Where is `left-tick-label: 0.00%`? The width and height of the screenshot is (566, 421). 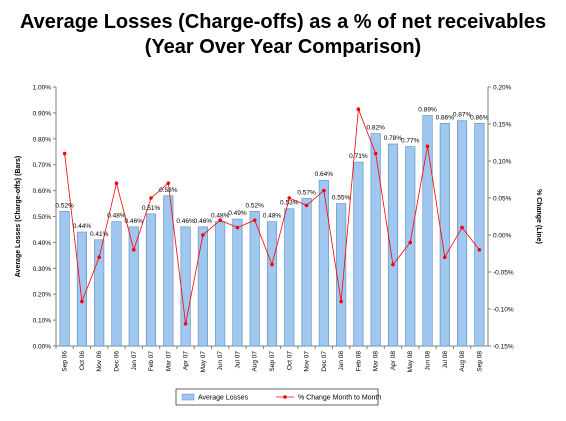 left-tick-label: 0.00% is located at coordinates (42, 347).